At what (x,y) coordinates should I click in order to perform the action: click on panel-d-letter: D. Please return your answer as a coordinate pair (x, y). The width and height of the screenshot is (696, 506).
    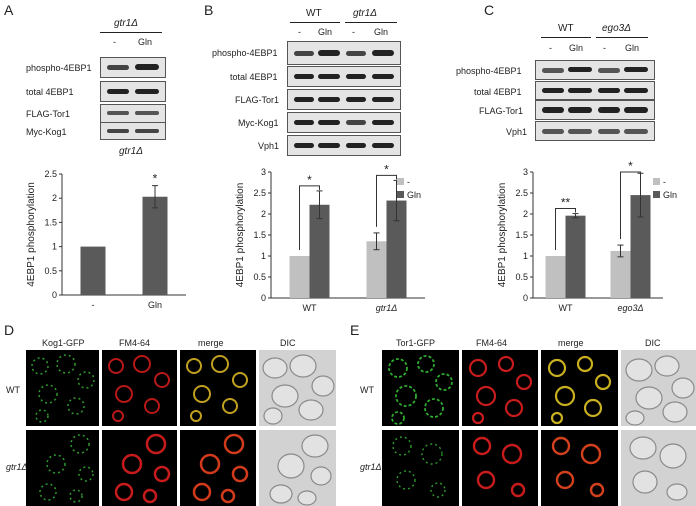
    Looking at the image, I should click on (9, 330).